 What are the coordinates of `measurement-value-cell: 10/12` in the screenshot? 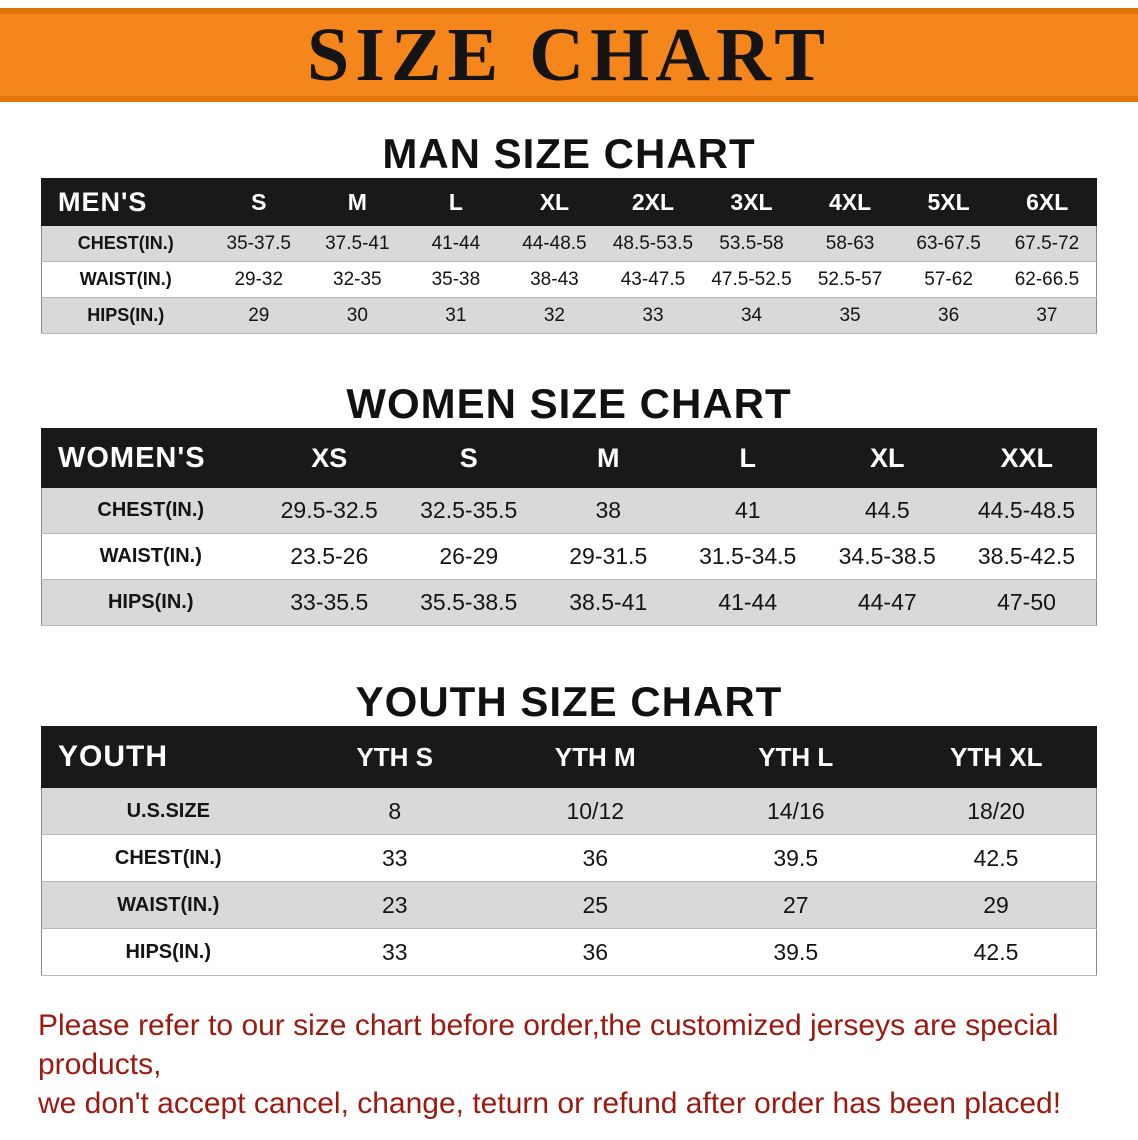 It's located at (595, 811).